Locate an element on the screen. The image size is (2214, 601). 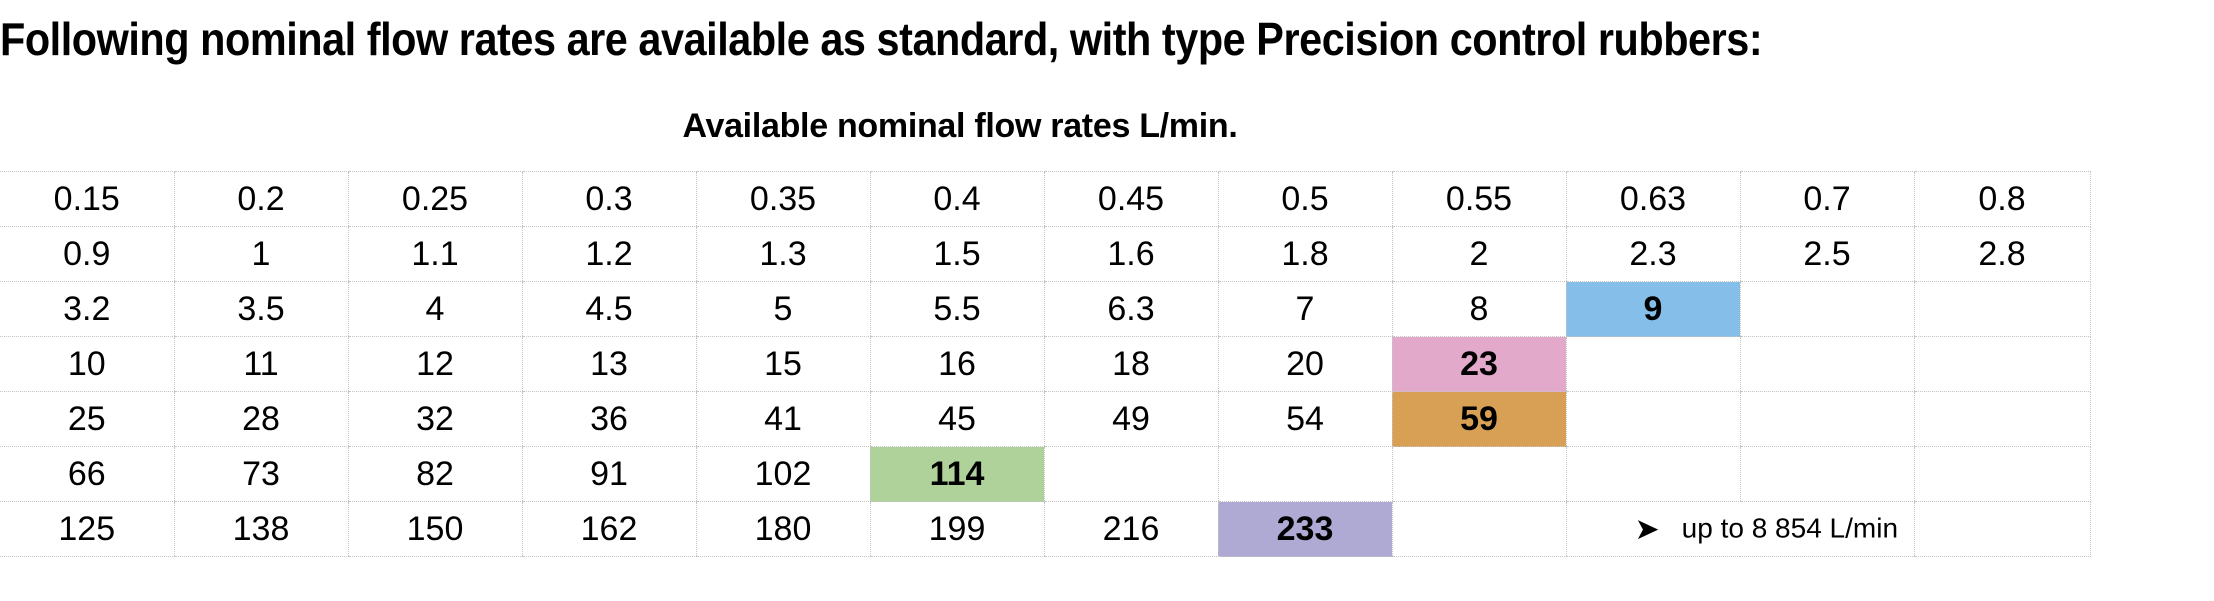
flow-rate-cell: 41 is located at coordinates (782, 419).